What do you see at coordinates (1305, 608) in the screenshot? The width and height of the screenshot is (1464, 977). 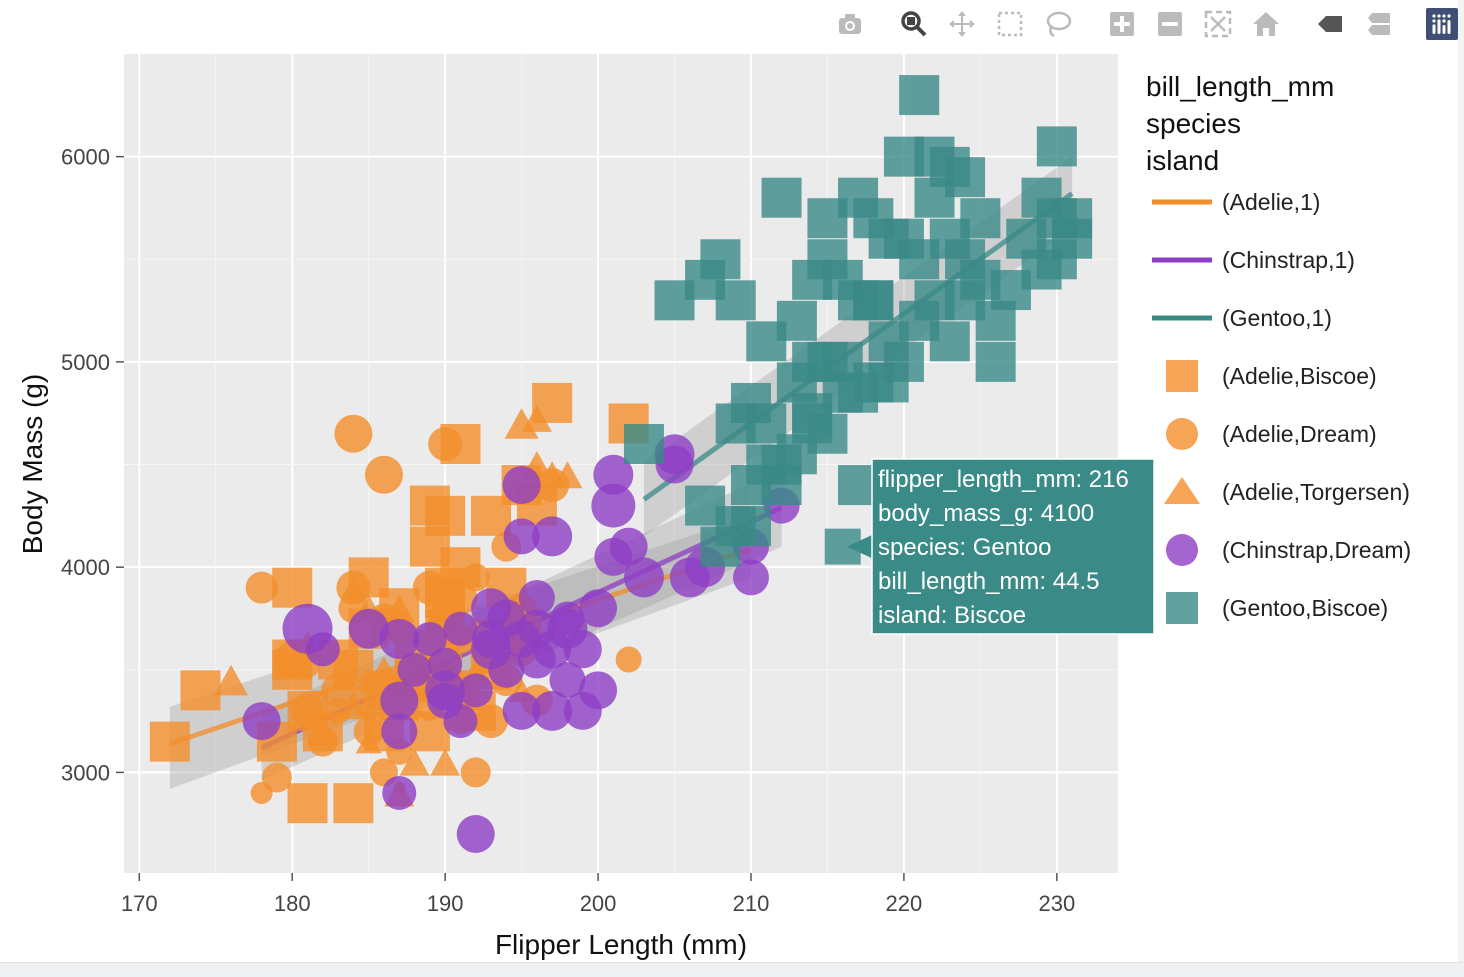 I see `legend-label: (Gentoo,Biscoe)` at bounding box center [1305, 608].